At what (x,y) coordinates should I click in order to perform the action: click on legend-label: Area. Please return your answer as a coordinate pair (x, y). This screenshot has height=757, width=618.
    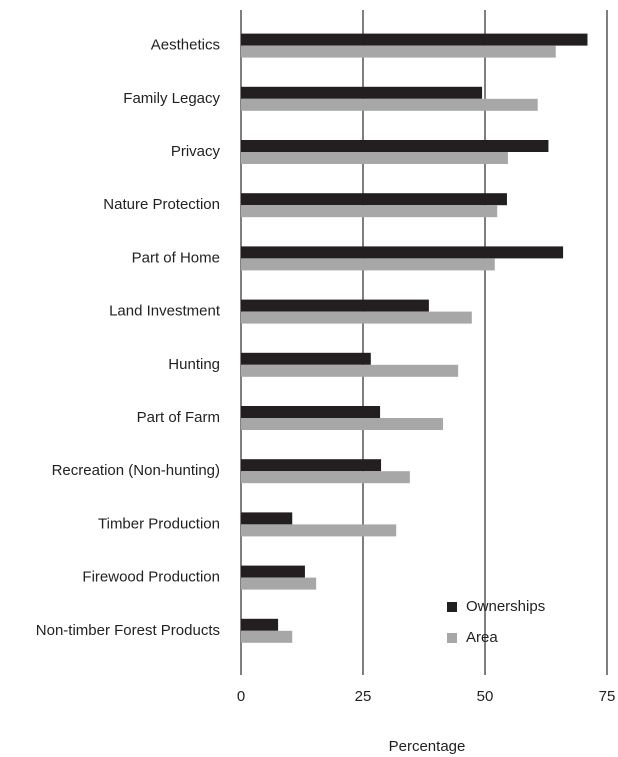
    Looking at the image, I should click on (482, 637).